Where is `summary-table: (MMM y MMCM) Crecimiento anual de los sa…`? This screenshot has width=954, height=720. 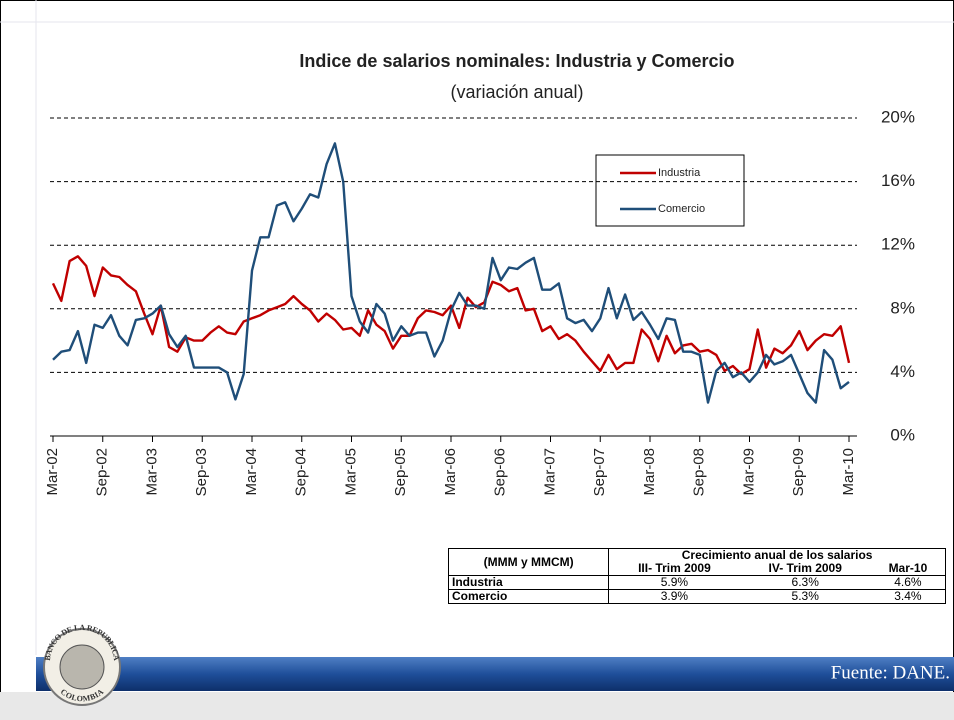
summary-table: (MMM y MMCM) Crecimiento anual de los sa… is located at coordinates (696, 576).